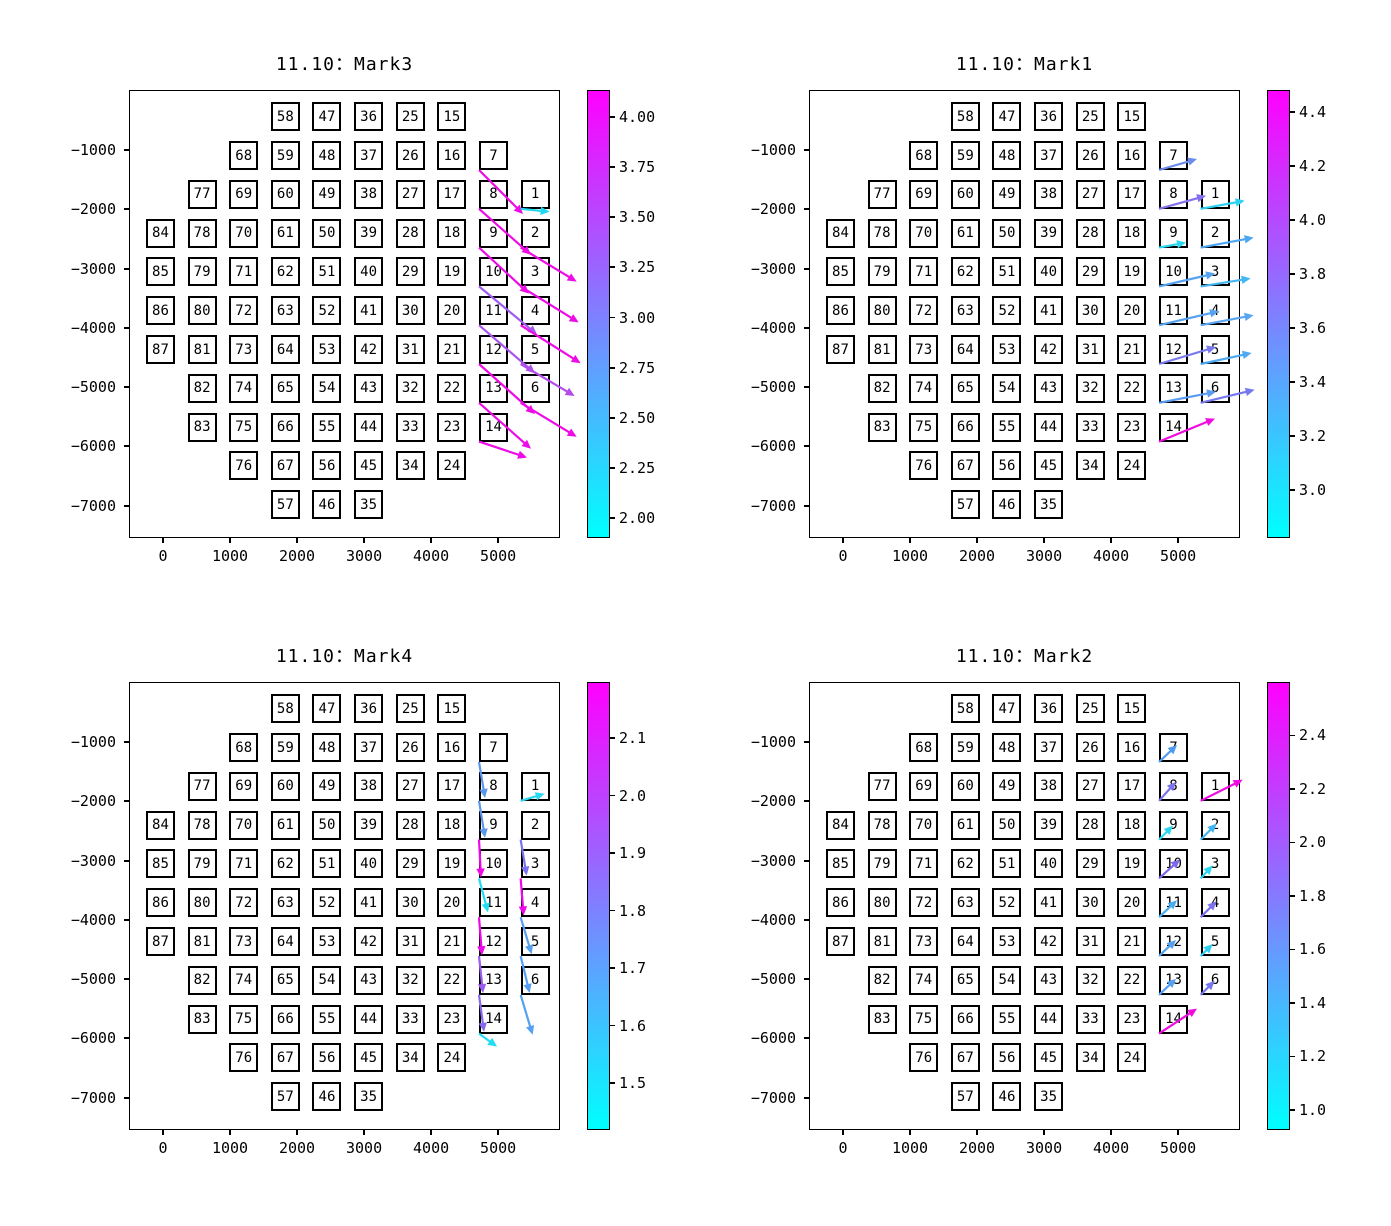  Describe the element at coordinates (1178, 1148) in the screenshot. I see `x-tick-label: 5000` at that location.